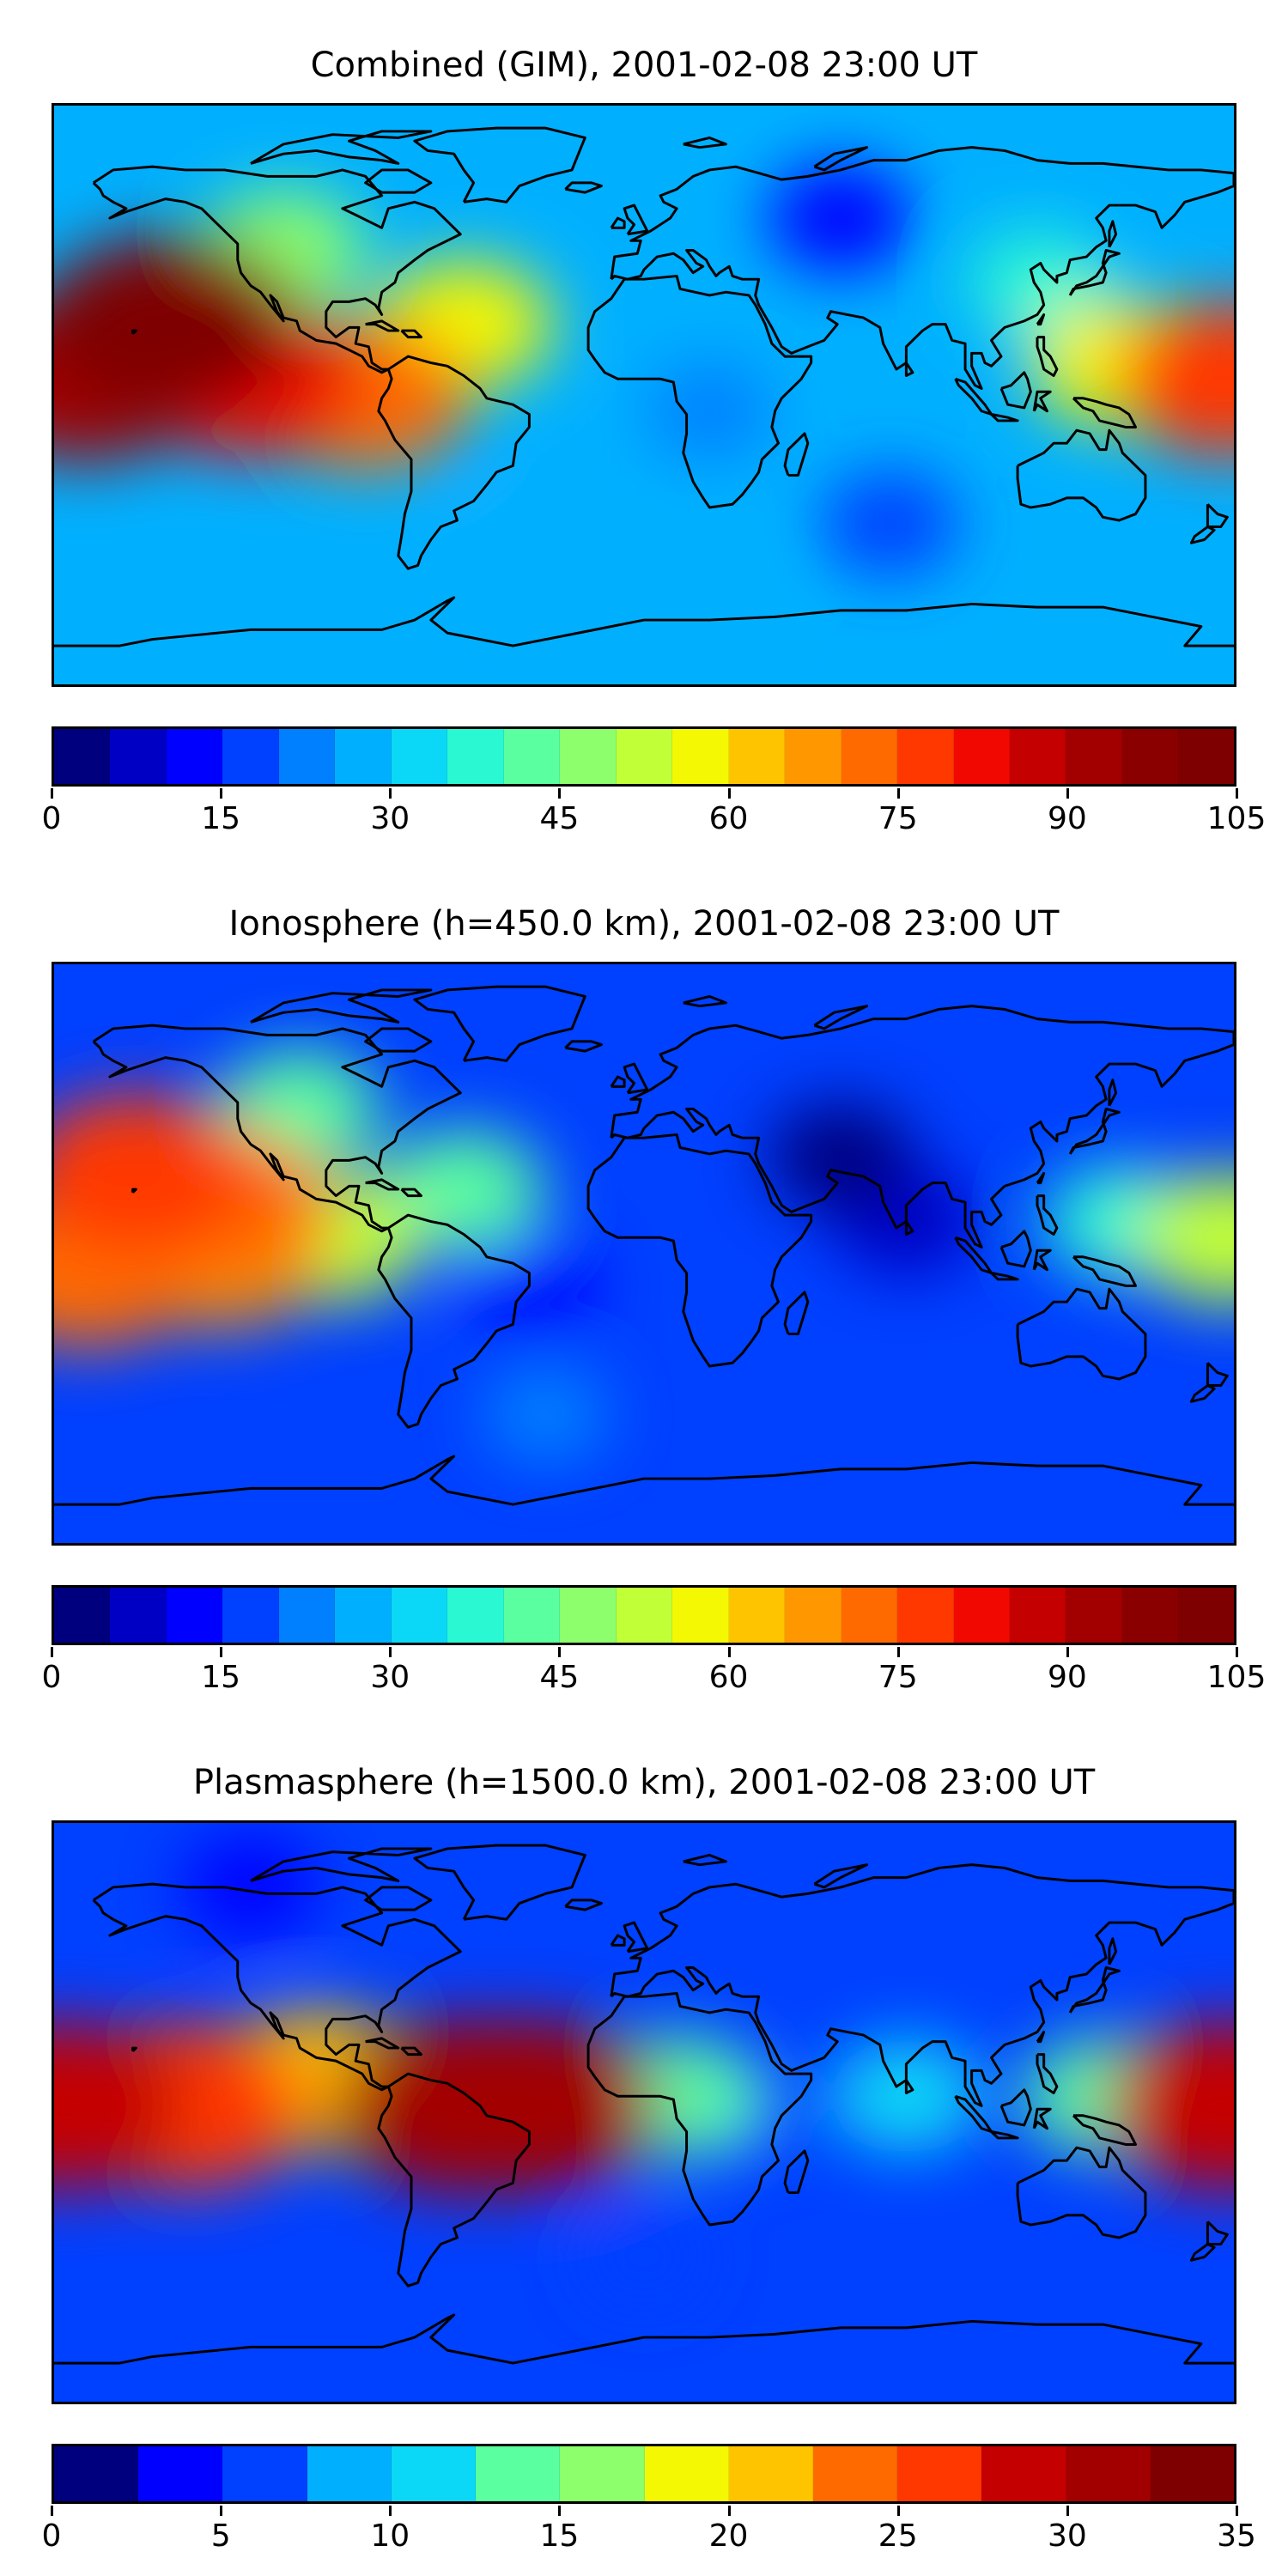  What do you see at coordinates (1236, 812) in the screenshot?
I see `colorbar-tick-label: 105` at bounding box center [1236, 812].